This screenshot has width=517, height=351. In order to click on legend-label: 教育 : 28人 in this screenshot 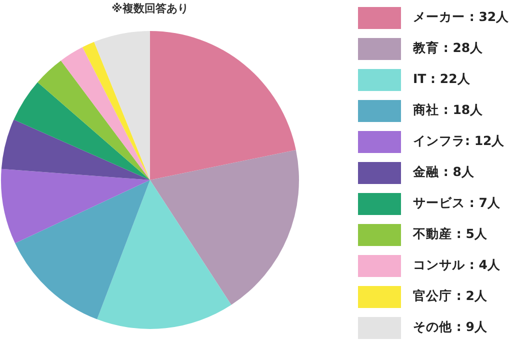, I will do `click(448, 48)`.